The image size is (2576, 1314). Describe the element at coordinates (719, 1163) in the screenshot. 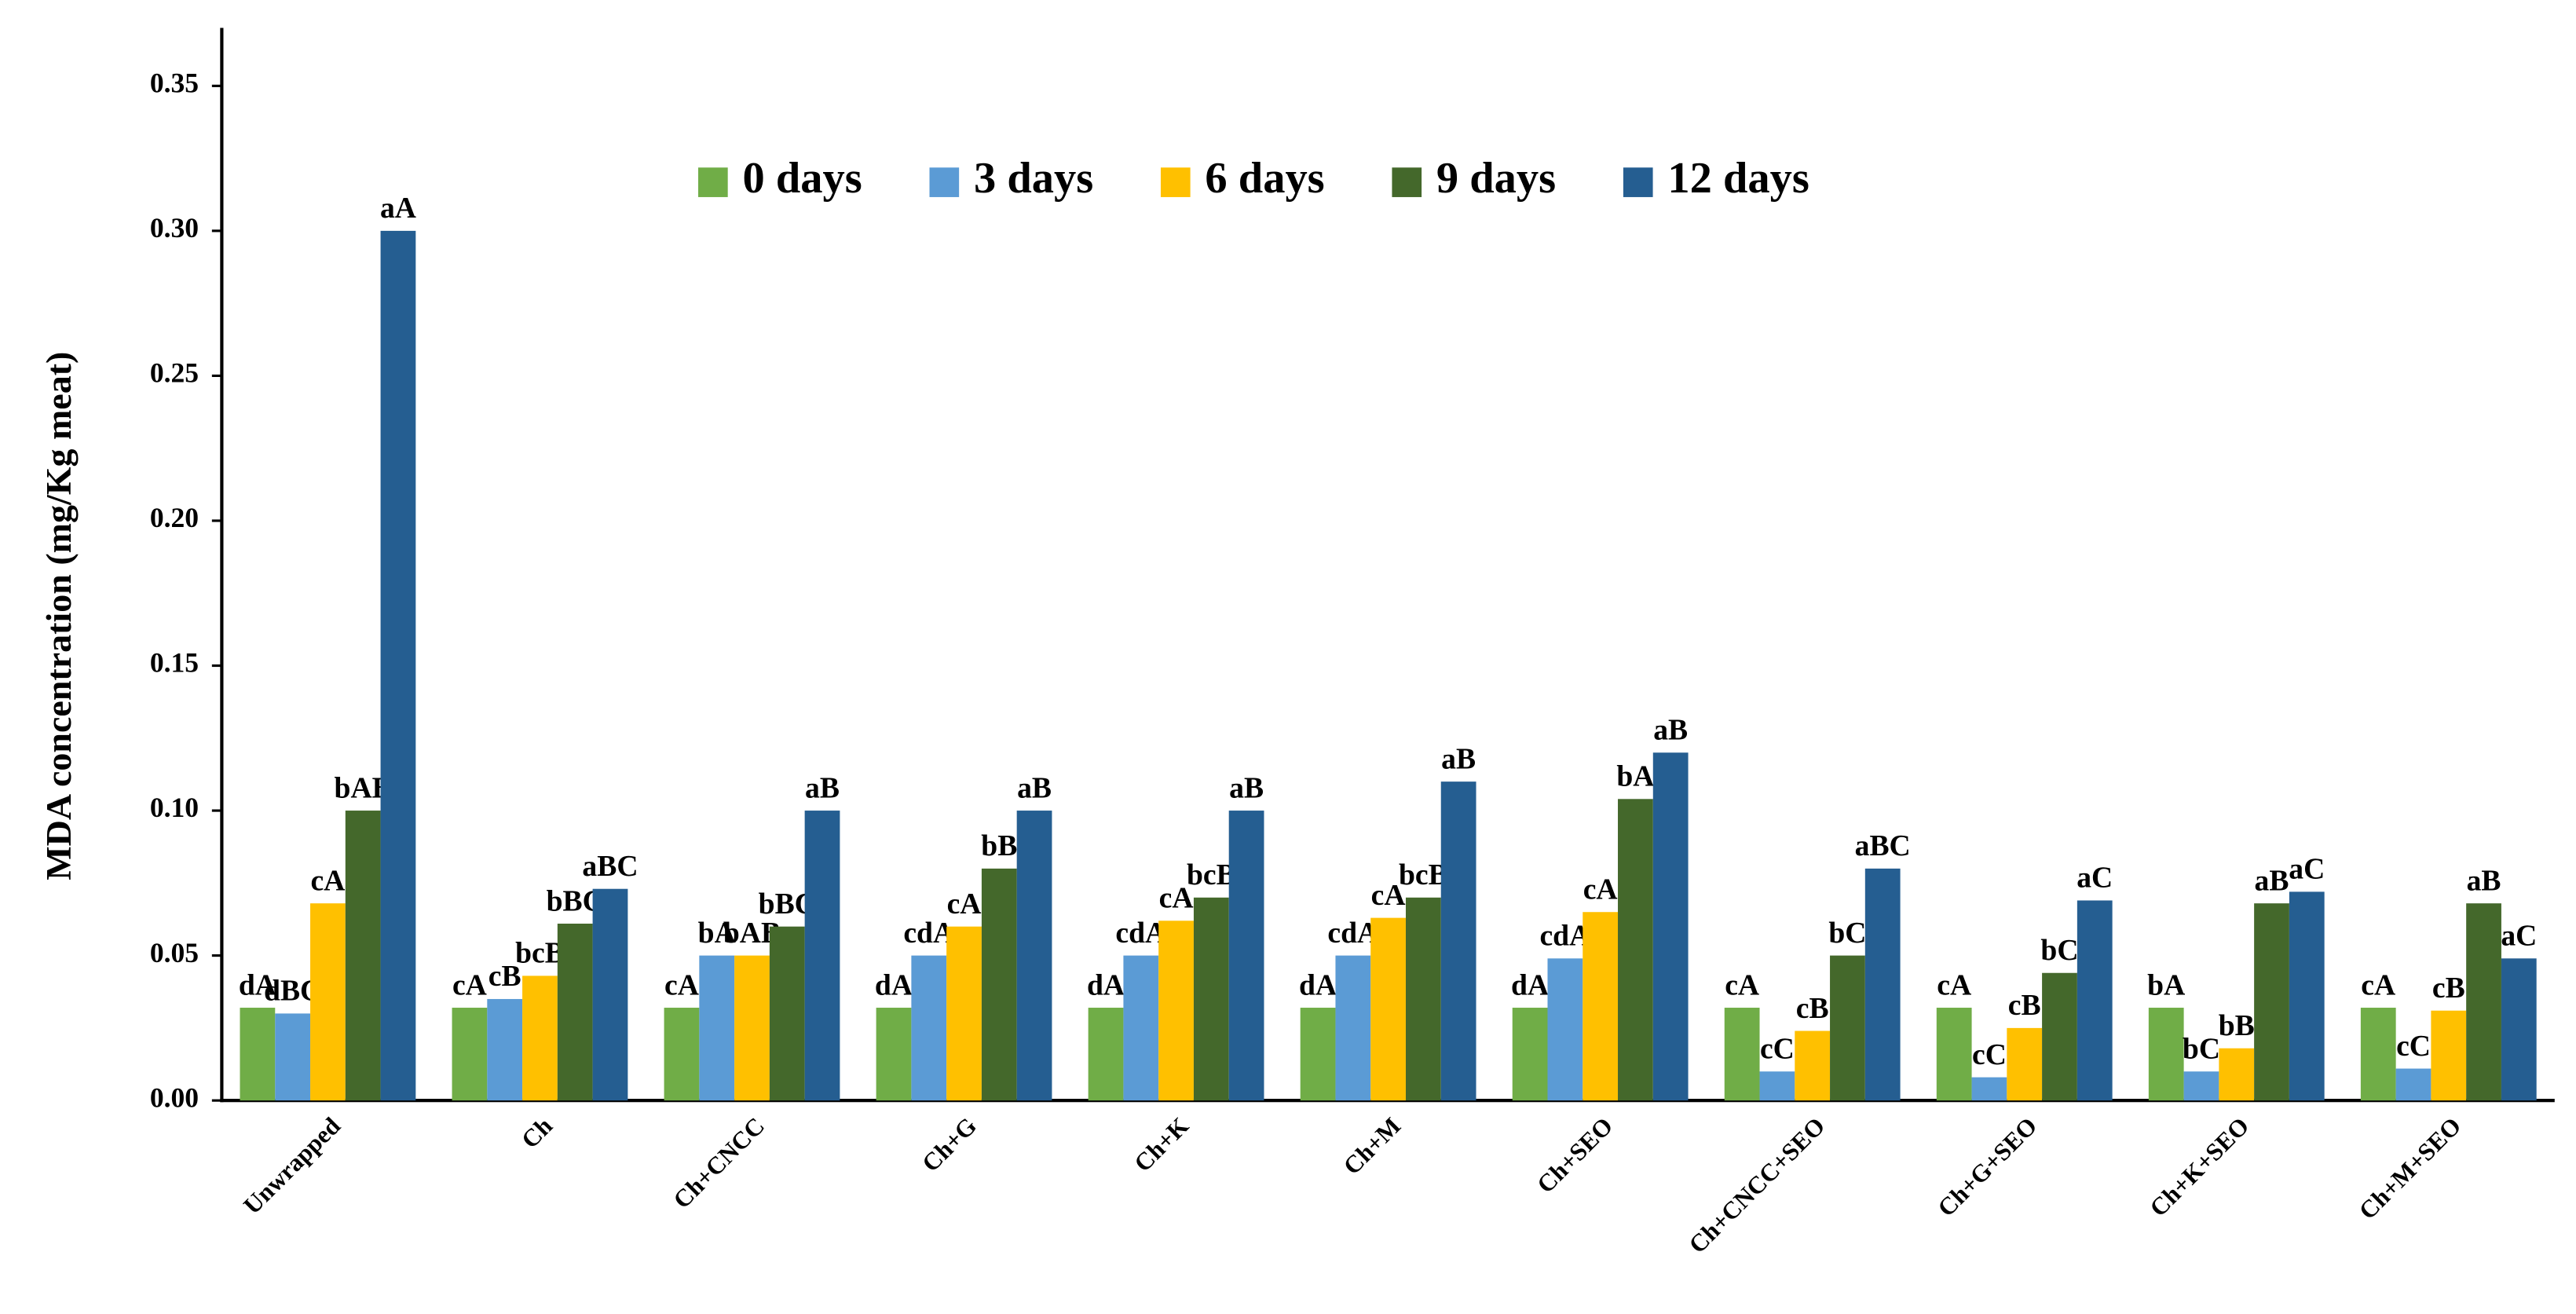

I see `x-tick-label: Ch+CNCC` at that location.